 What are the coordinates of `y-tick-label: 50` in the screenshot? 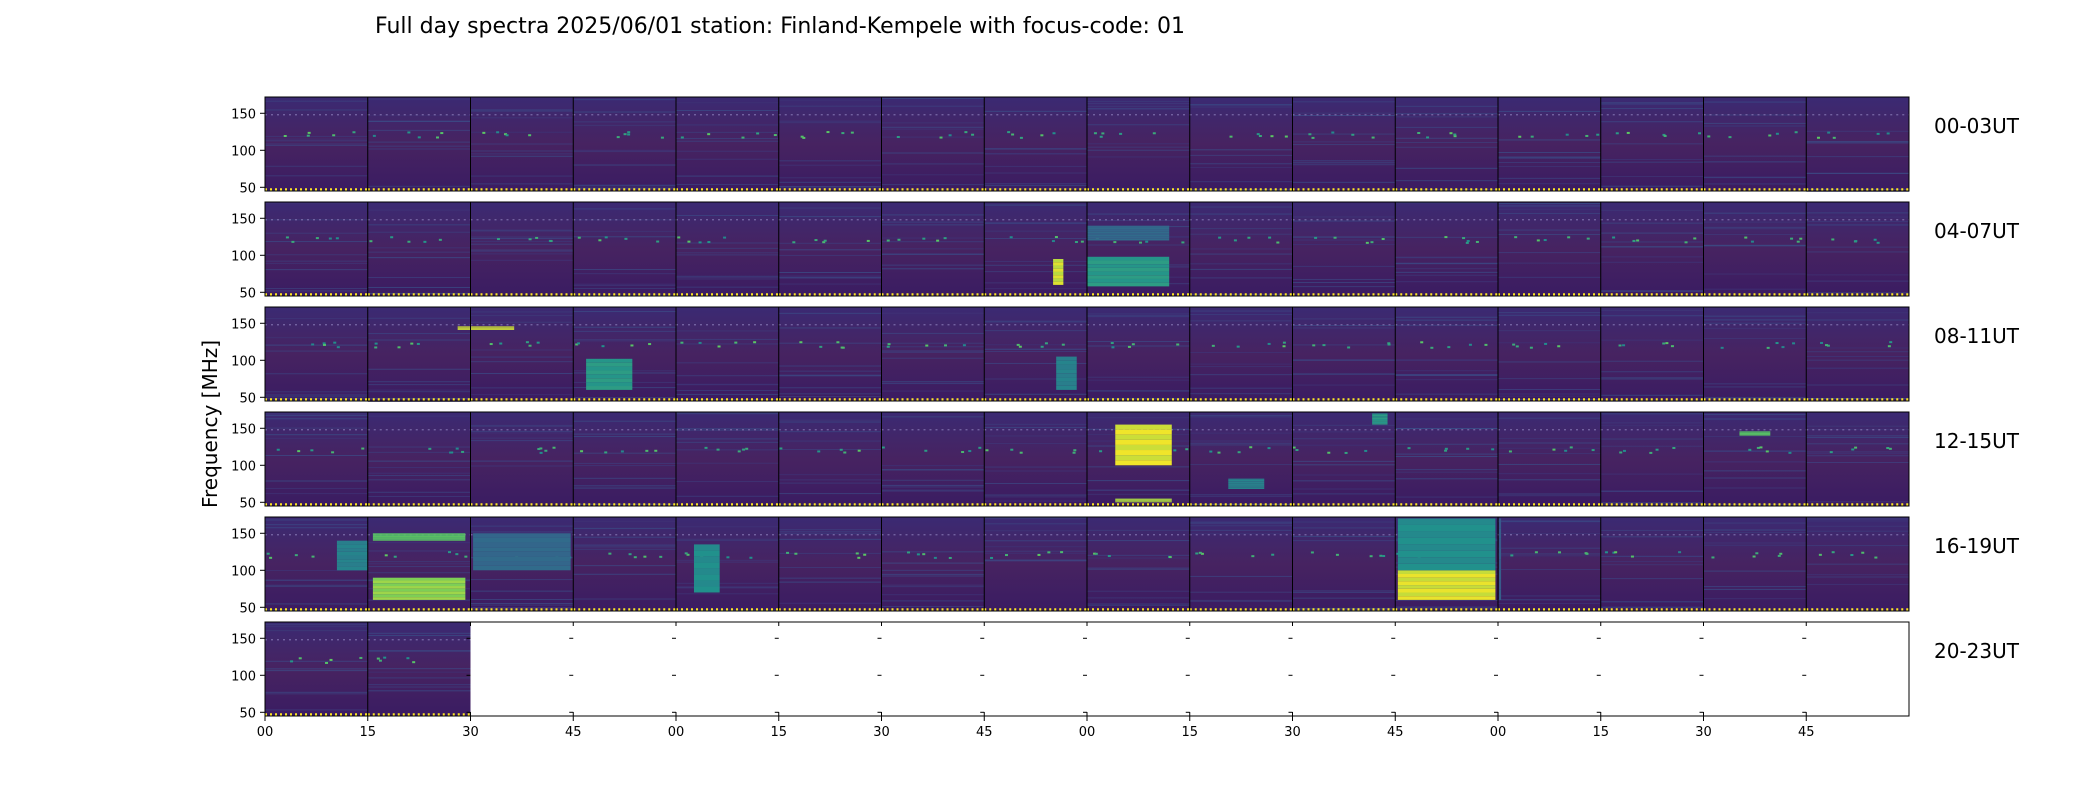 It's located at (247, 503).